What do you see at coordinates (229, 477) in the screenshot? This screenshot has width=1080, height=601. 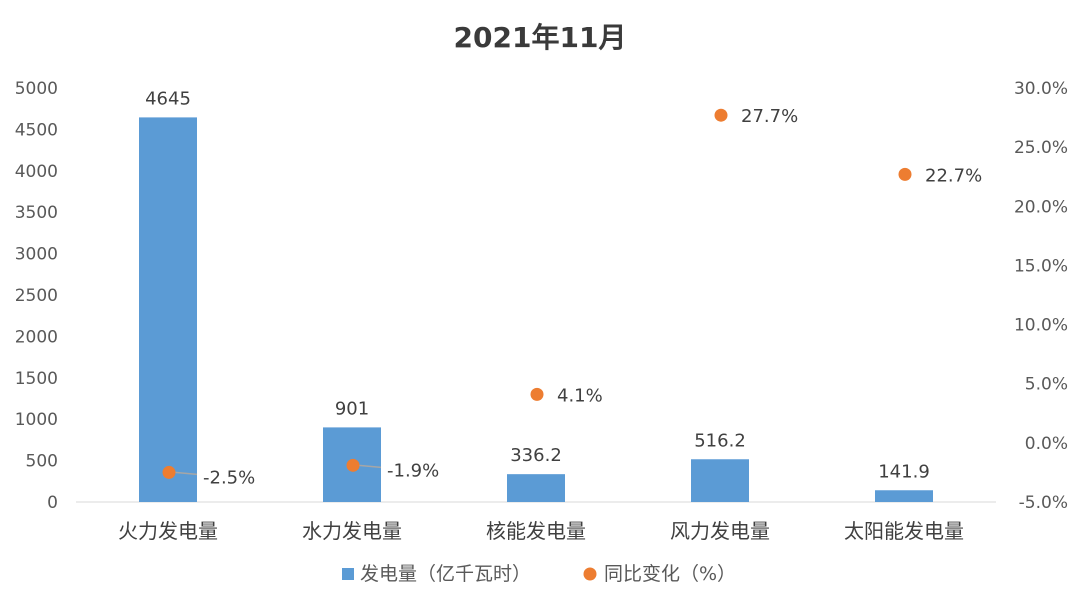 I see `dot-data-label: -2.5%` at bounding box center [229, 477].